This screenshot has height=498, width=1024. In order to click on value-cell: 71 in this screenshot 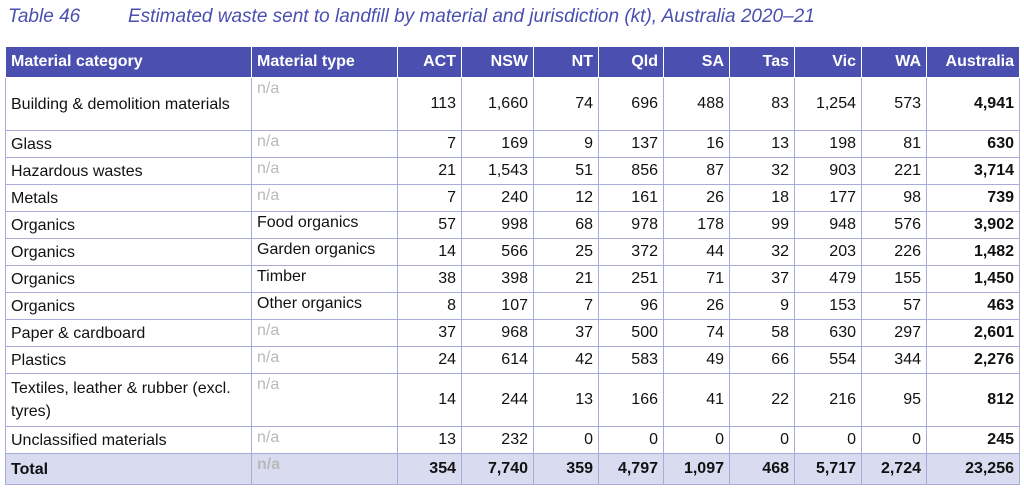, I will do `click(696, 279)`.